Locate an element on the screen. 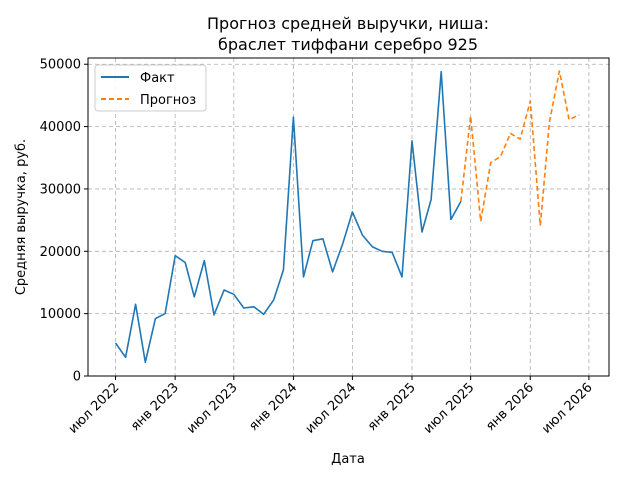 Image resolution: width=640 pixels, height=480 pixels. x-axis-label: Дата is located at coordinates (348, 459).